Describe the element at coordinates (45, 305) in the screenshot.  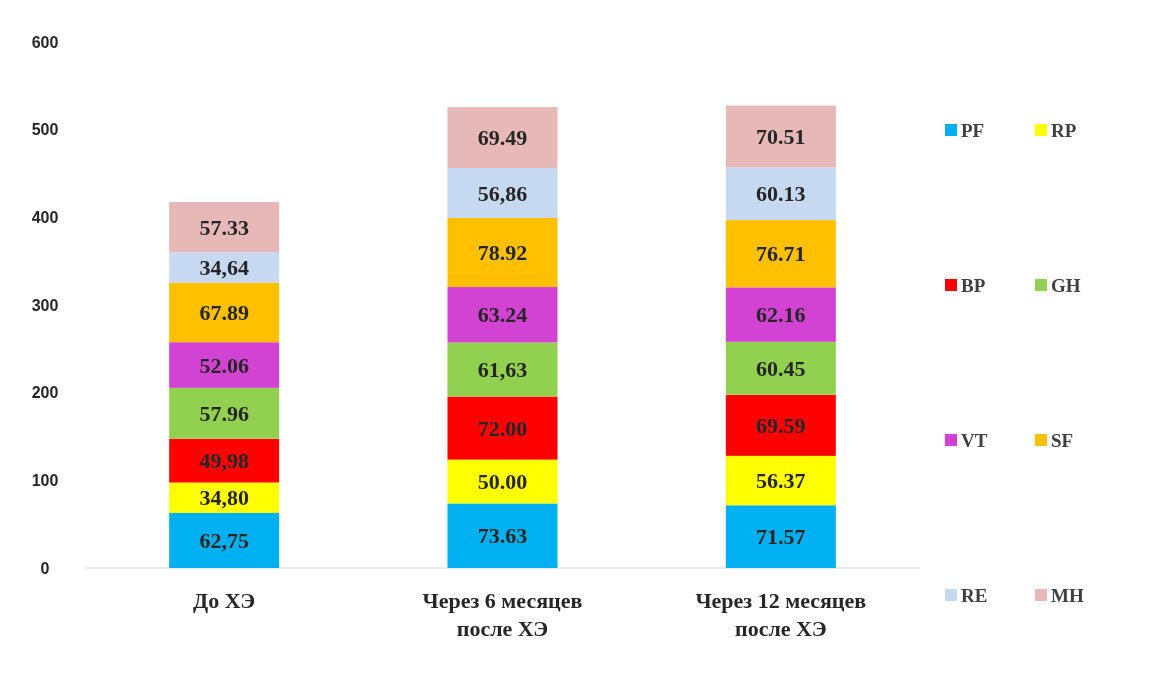
I see `y-tick-label: 300` at that location.